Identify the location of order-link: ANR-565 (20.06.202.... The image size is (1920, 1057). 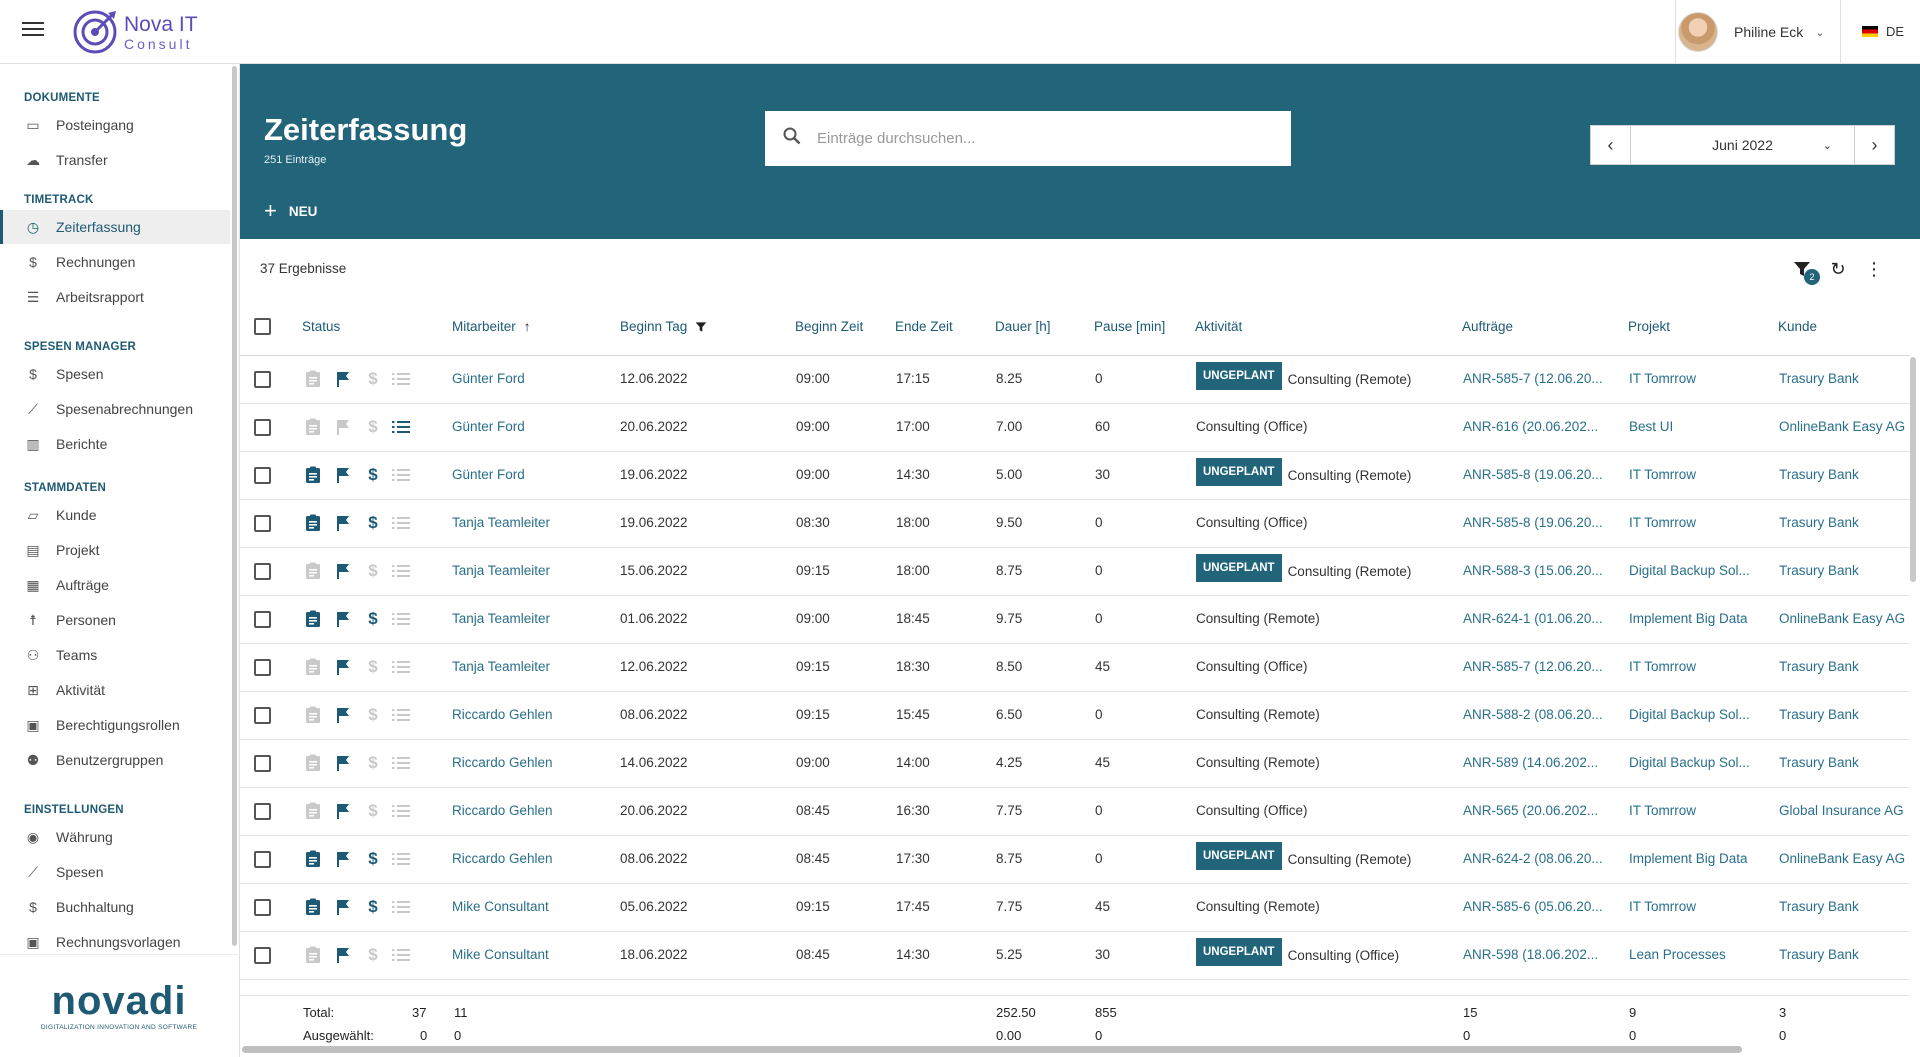
(1531, 810).